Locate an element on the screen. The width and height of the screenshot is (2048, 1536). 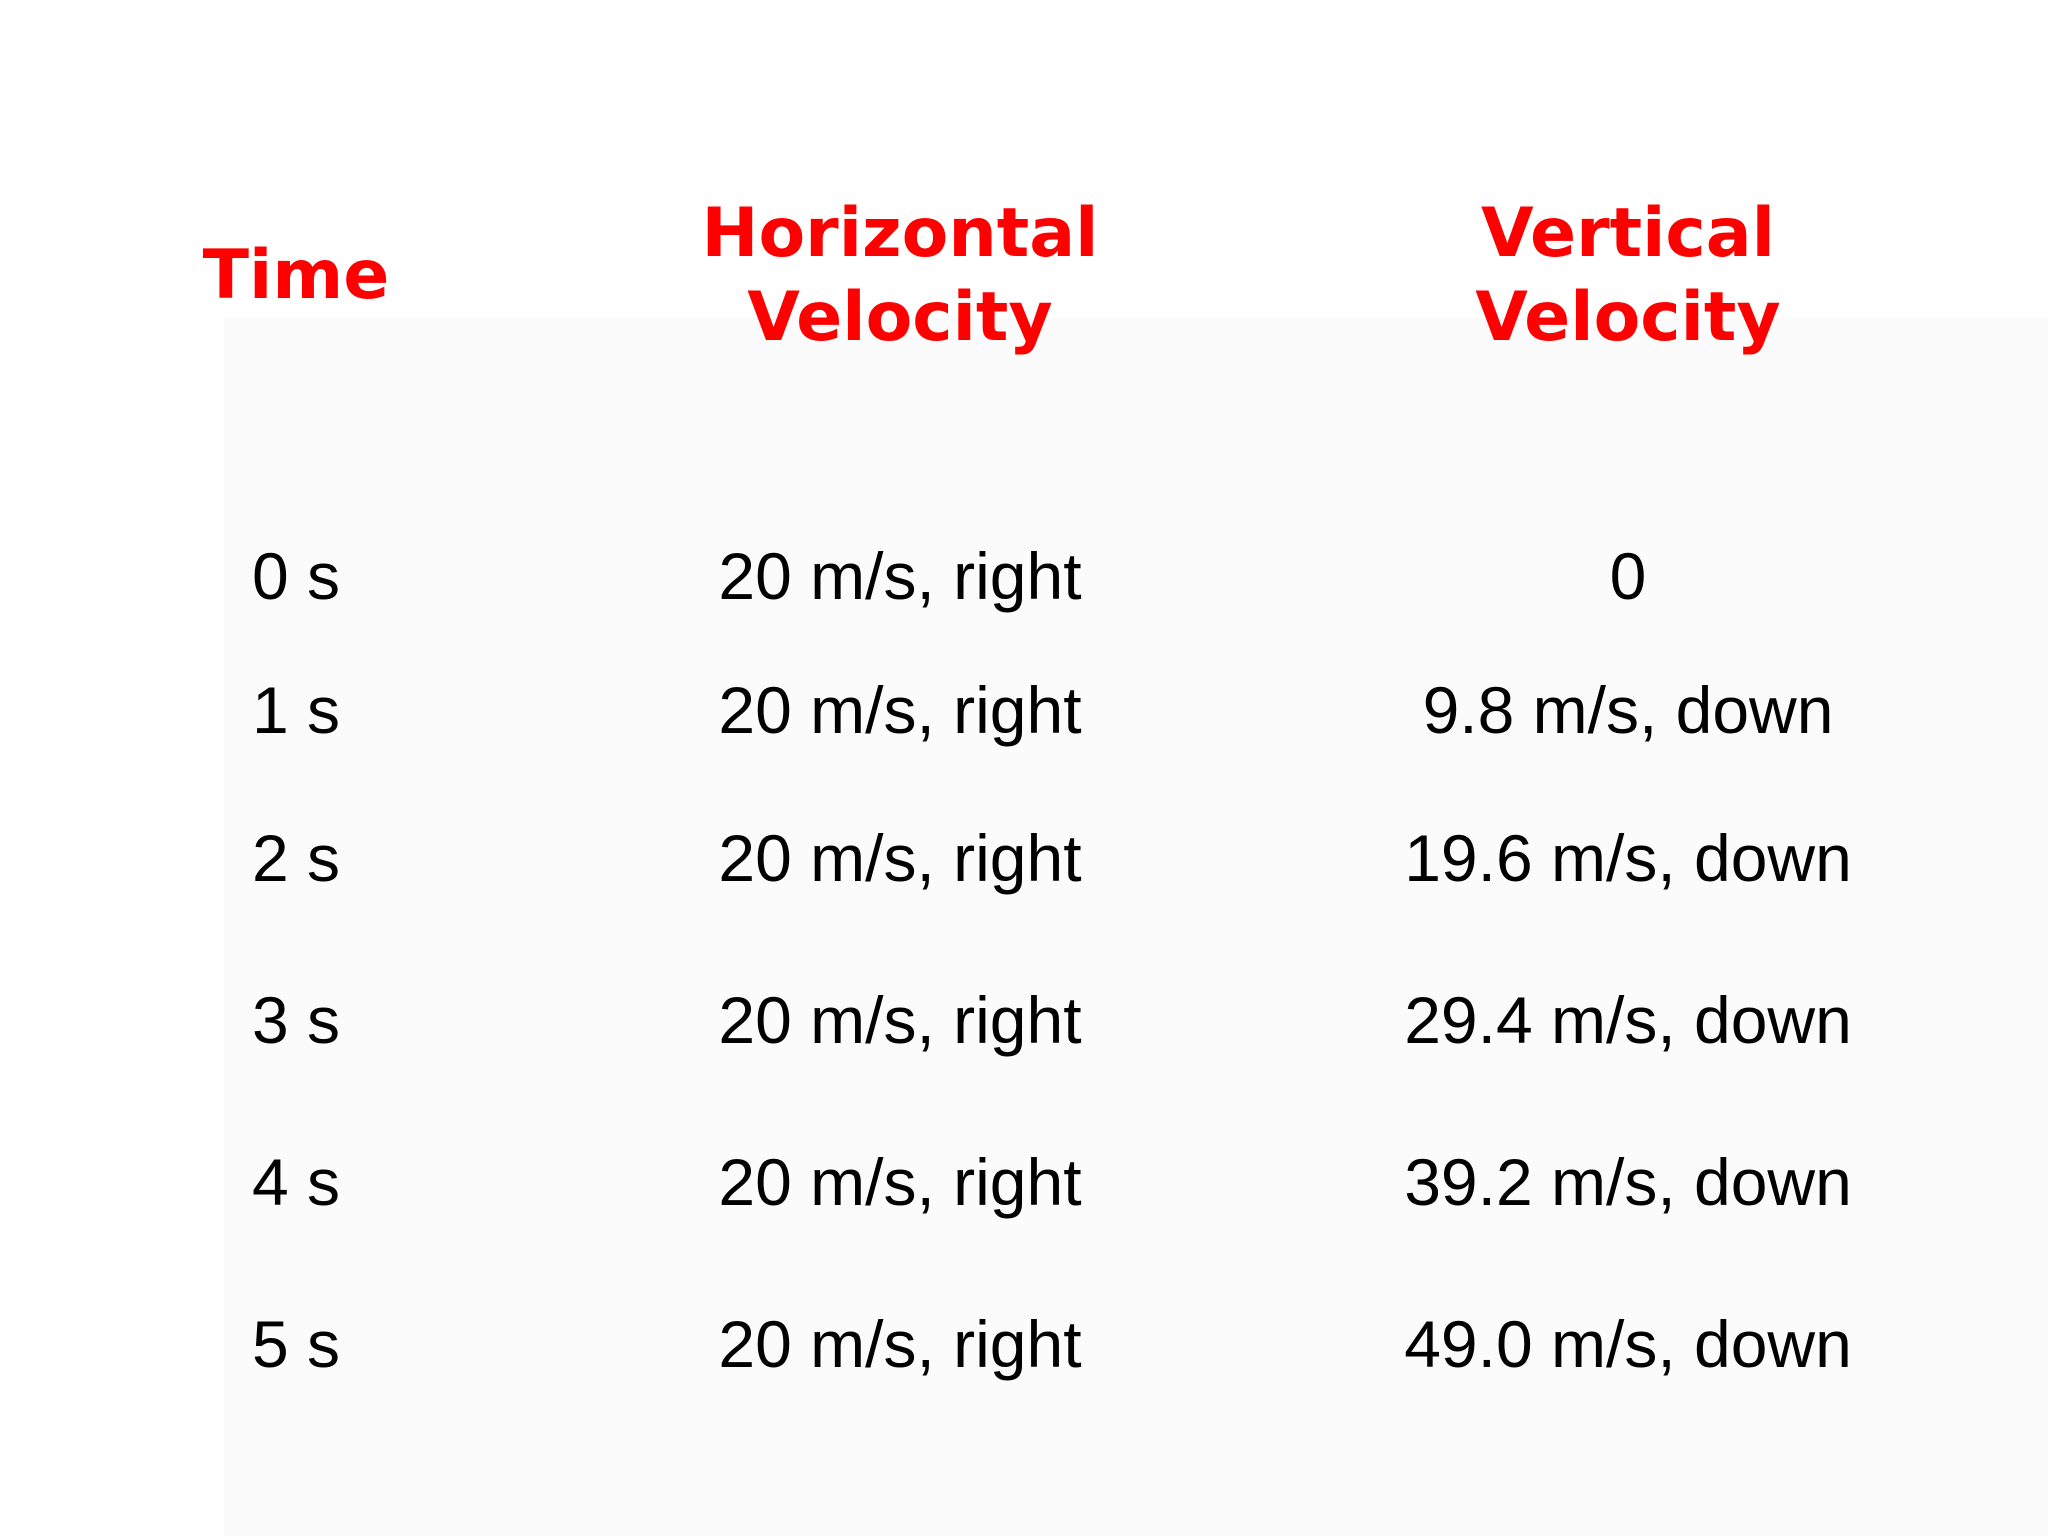
table-cell-vertical: 29.4 m/s, down is located at coordinates (1628, 1020).